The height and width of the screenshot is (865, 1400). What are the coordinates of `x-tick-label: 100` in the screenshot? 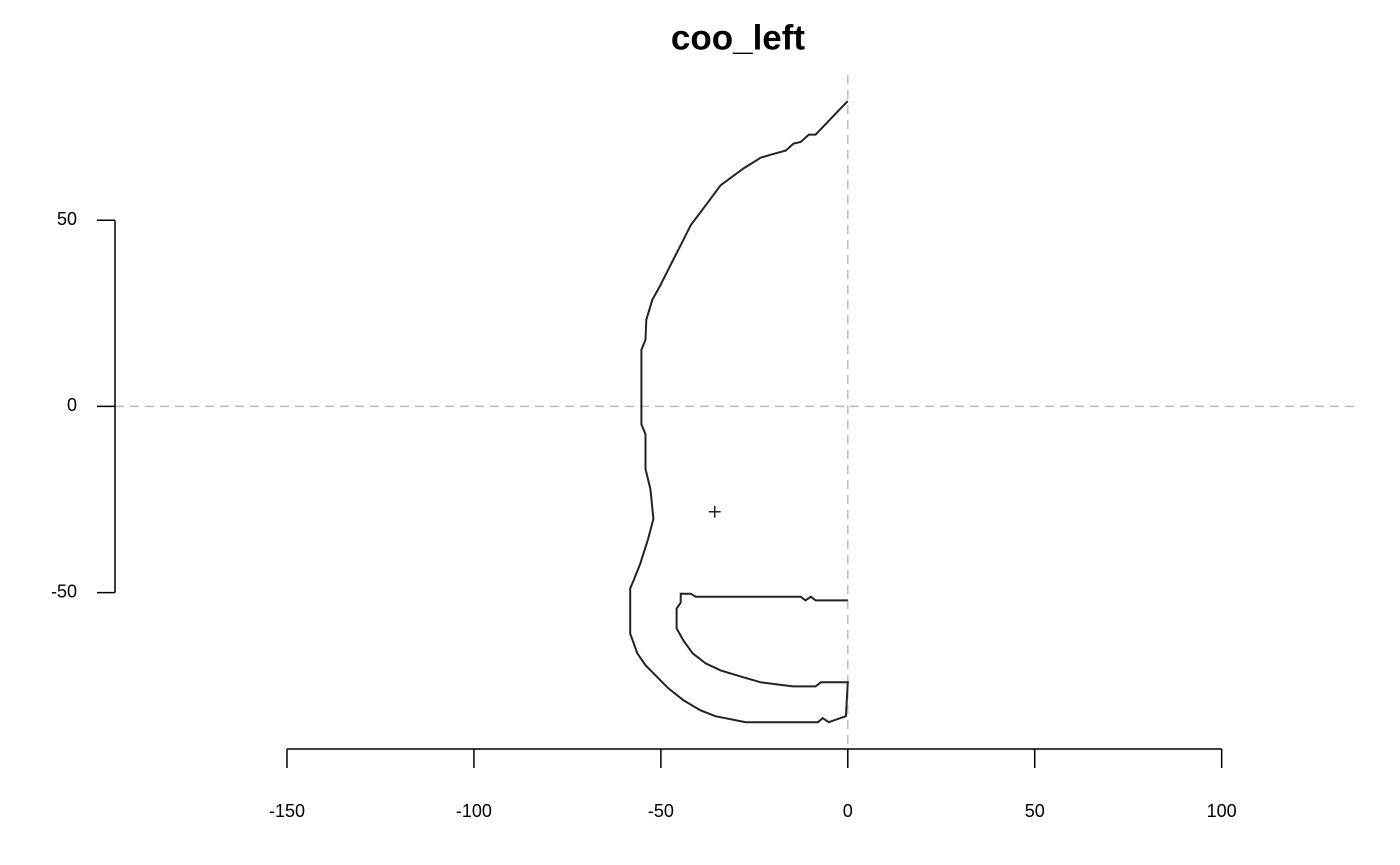 It's located at (1222, 811).